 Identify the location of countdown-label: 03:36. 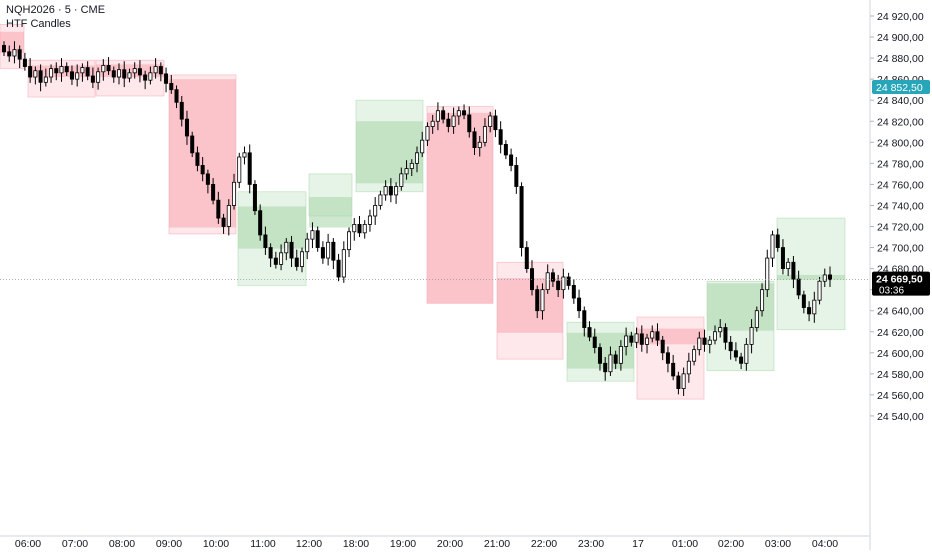
(891, 291).